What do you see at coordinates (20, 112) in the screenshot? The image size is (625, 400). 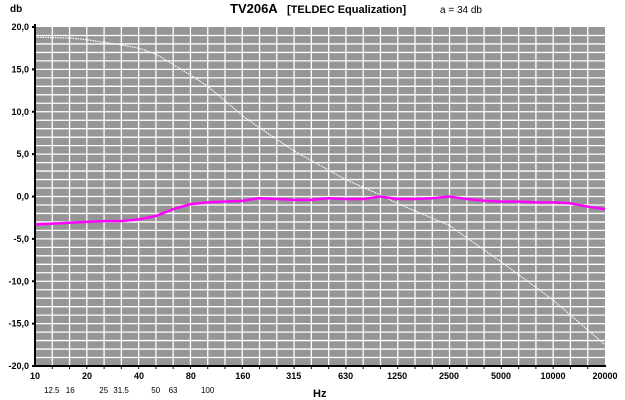 I see `y-tick-label: 10,0` at bounding box center [20, 112].